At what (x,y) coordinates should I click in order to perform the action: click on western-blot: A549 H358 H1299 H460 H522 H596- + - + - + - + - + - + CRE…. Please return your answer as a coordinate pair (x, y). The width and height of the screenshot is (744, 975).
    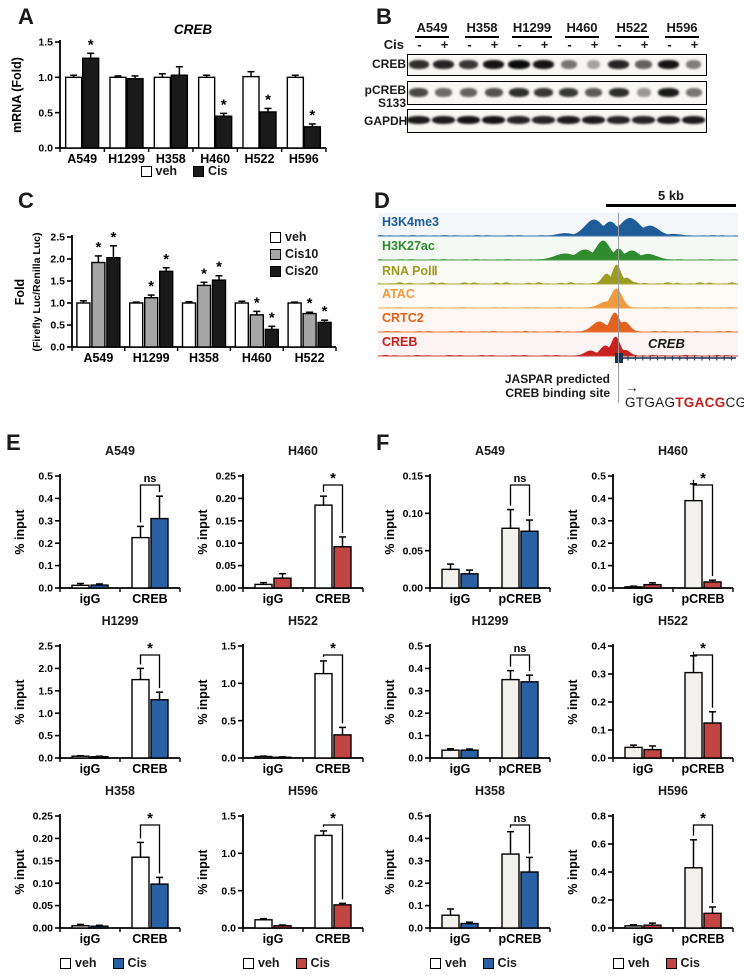
    Looking at the image, I should click on (554, 95).